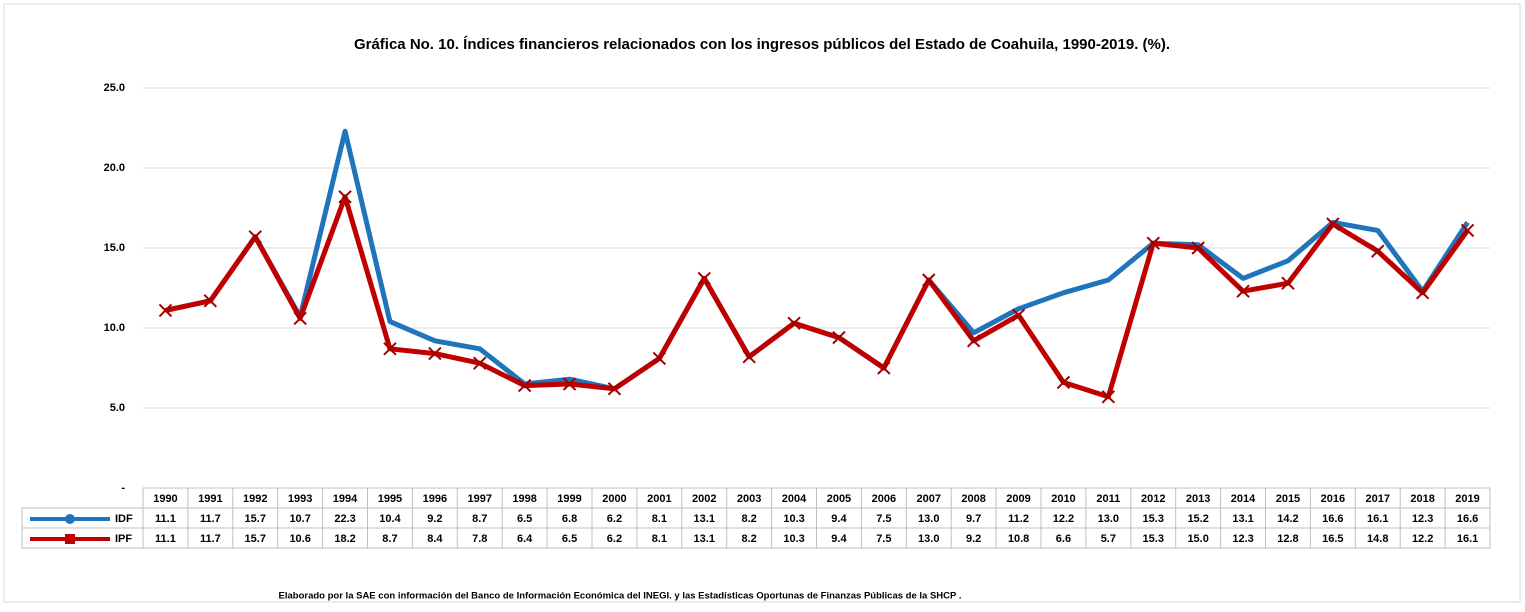  What do you see at coordinates (114, 248) in the screenshot?
I see `y-tick-label: 15.0` at bounding box center [114, 248].